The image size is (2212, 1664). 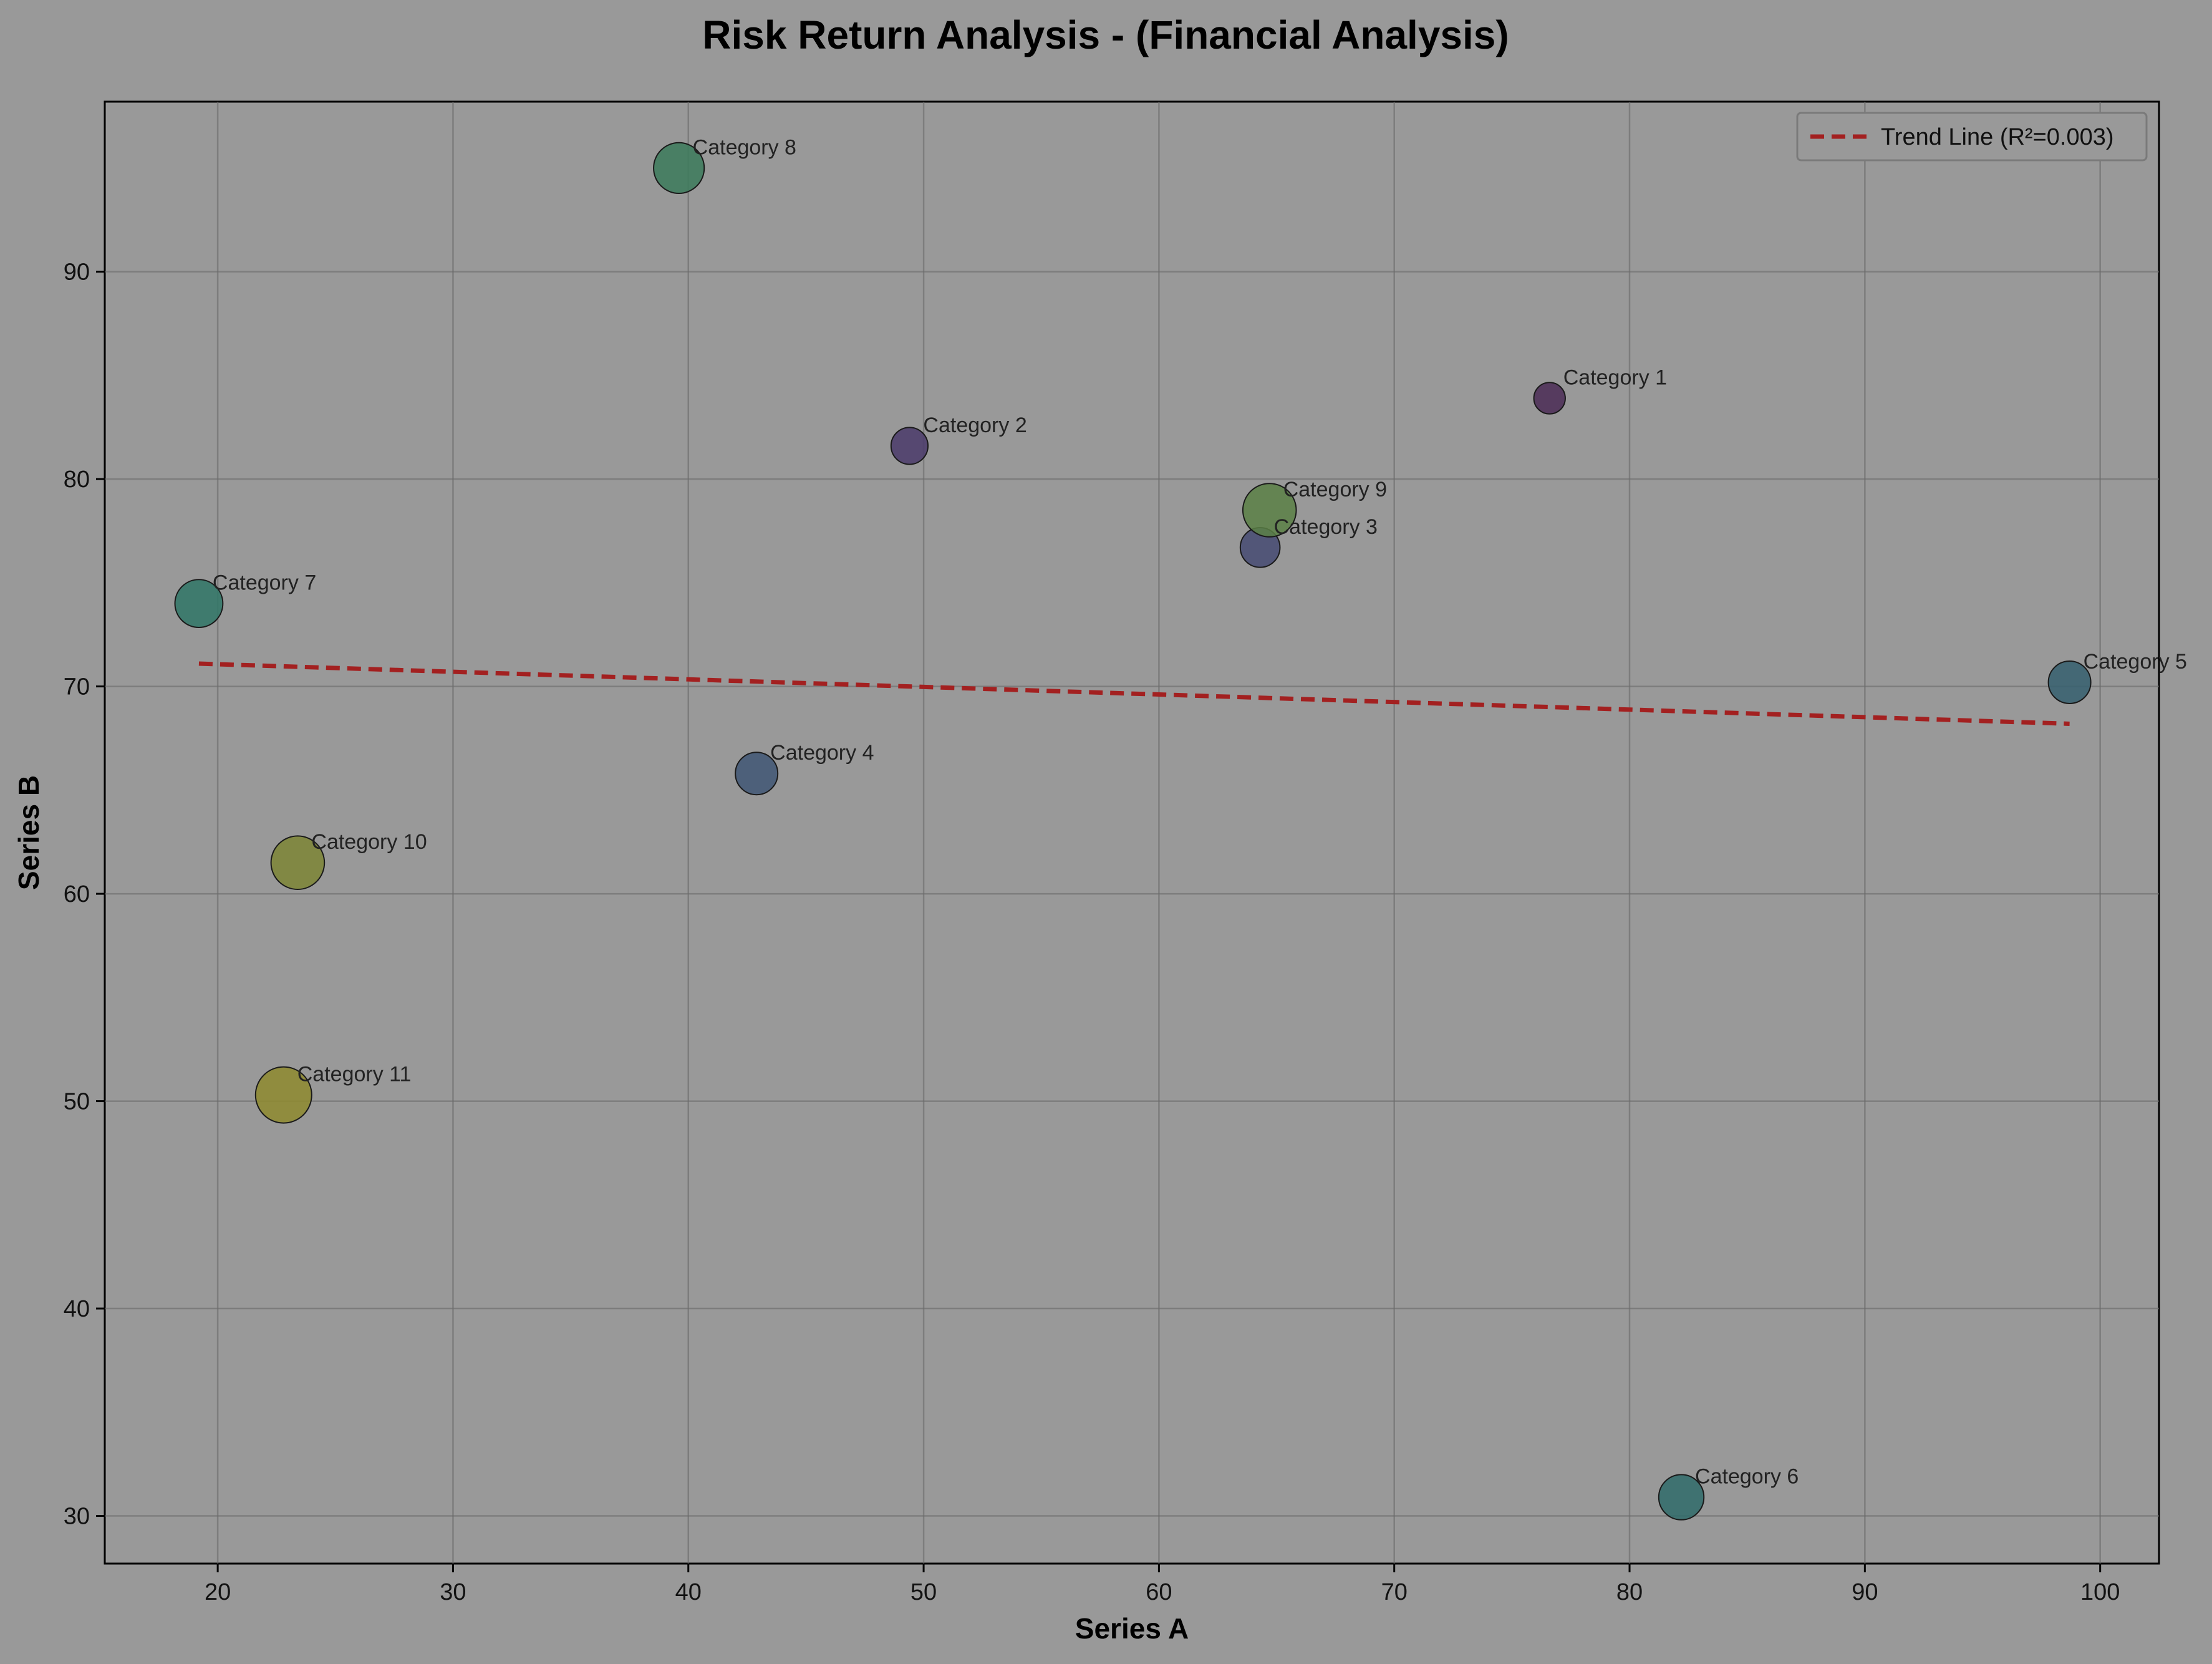 I want to click on x-tick-label: 20, so click(x=218, y=1592).